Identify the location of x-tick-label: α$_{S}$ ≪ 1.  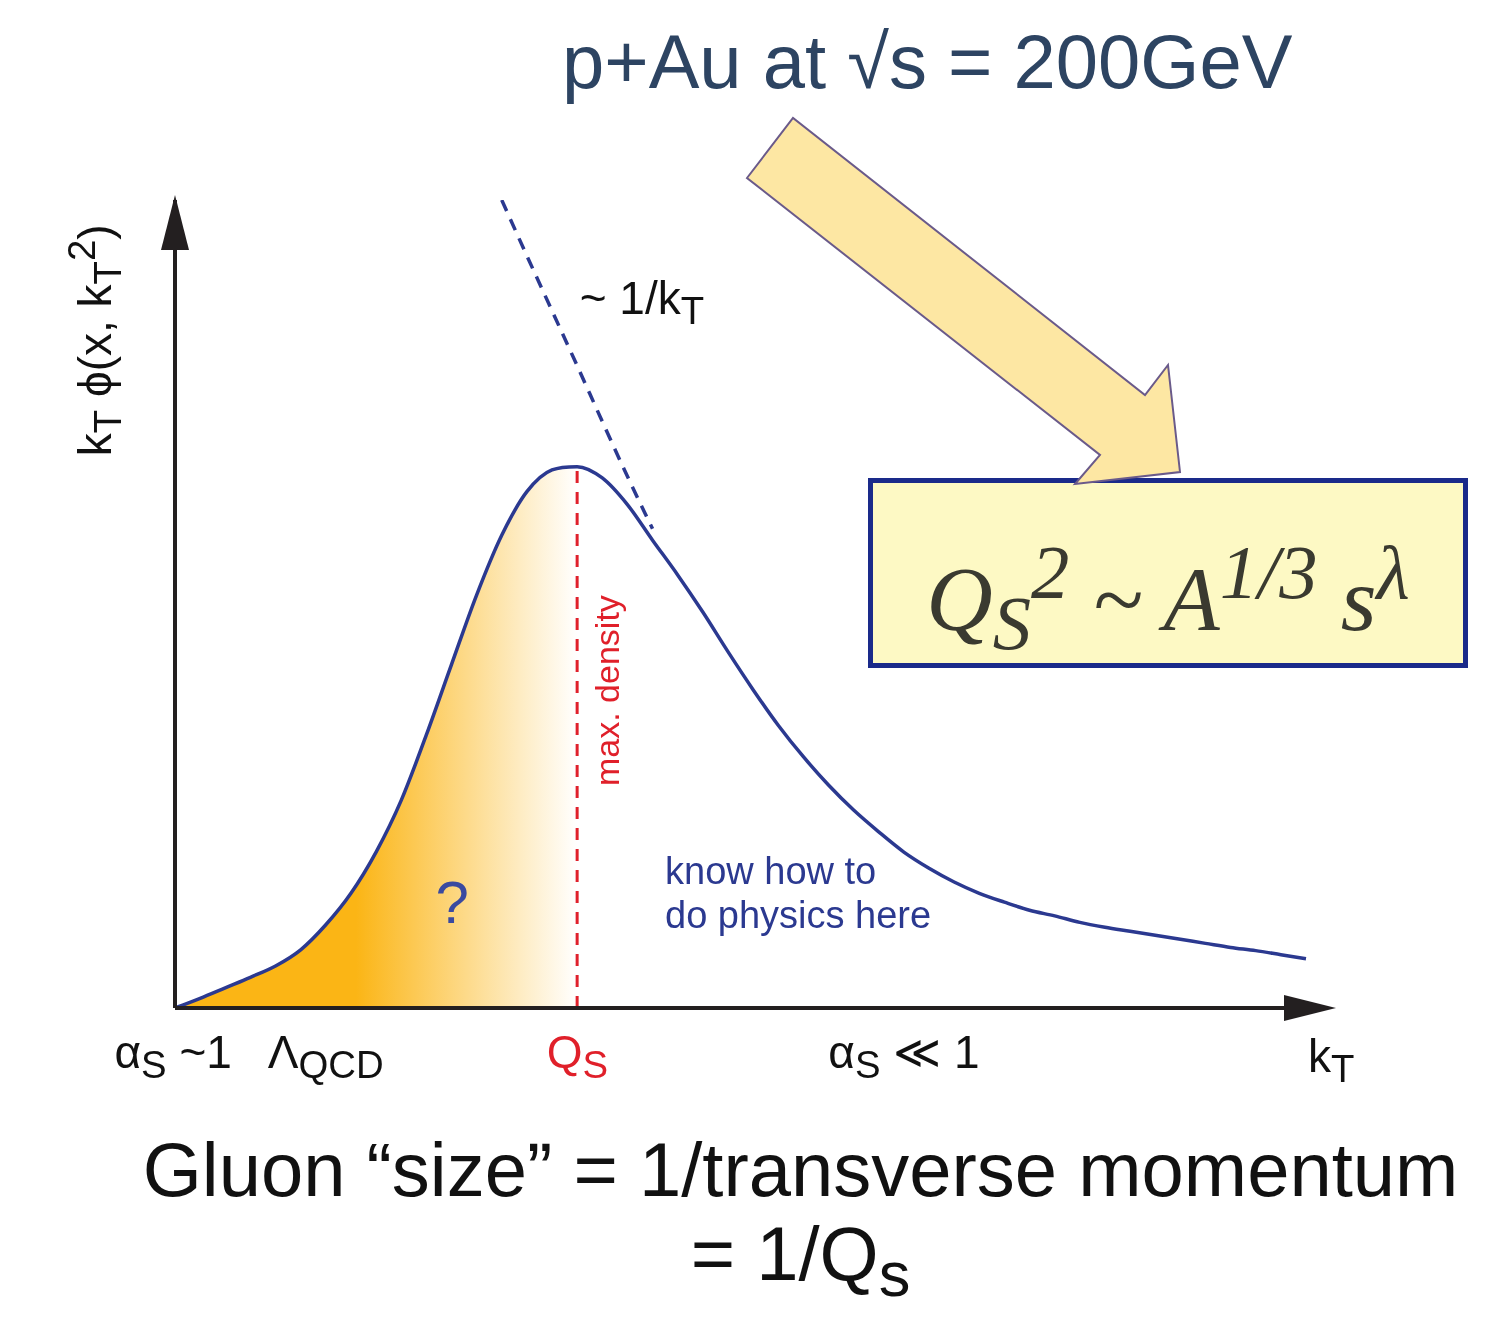
(904, 1057).